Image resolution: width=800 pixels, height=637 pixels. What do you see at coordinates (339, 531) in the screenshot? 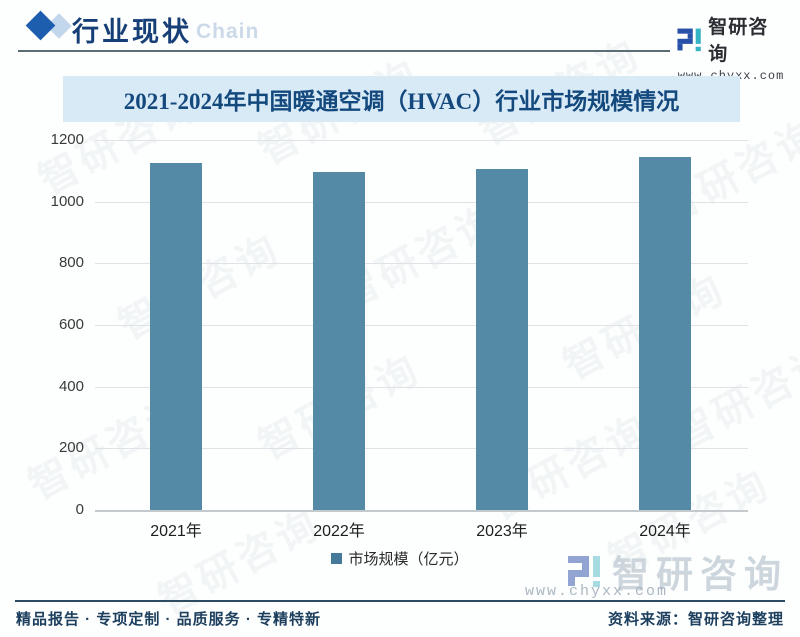
I see `x-tick-2022年: 2022年` at bounding box center [339, 531].